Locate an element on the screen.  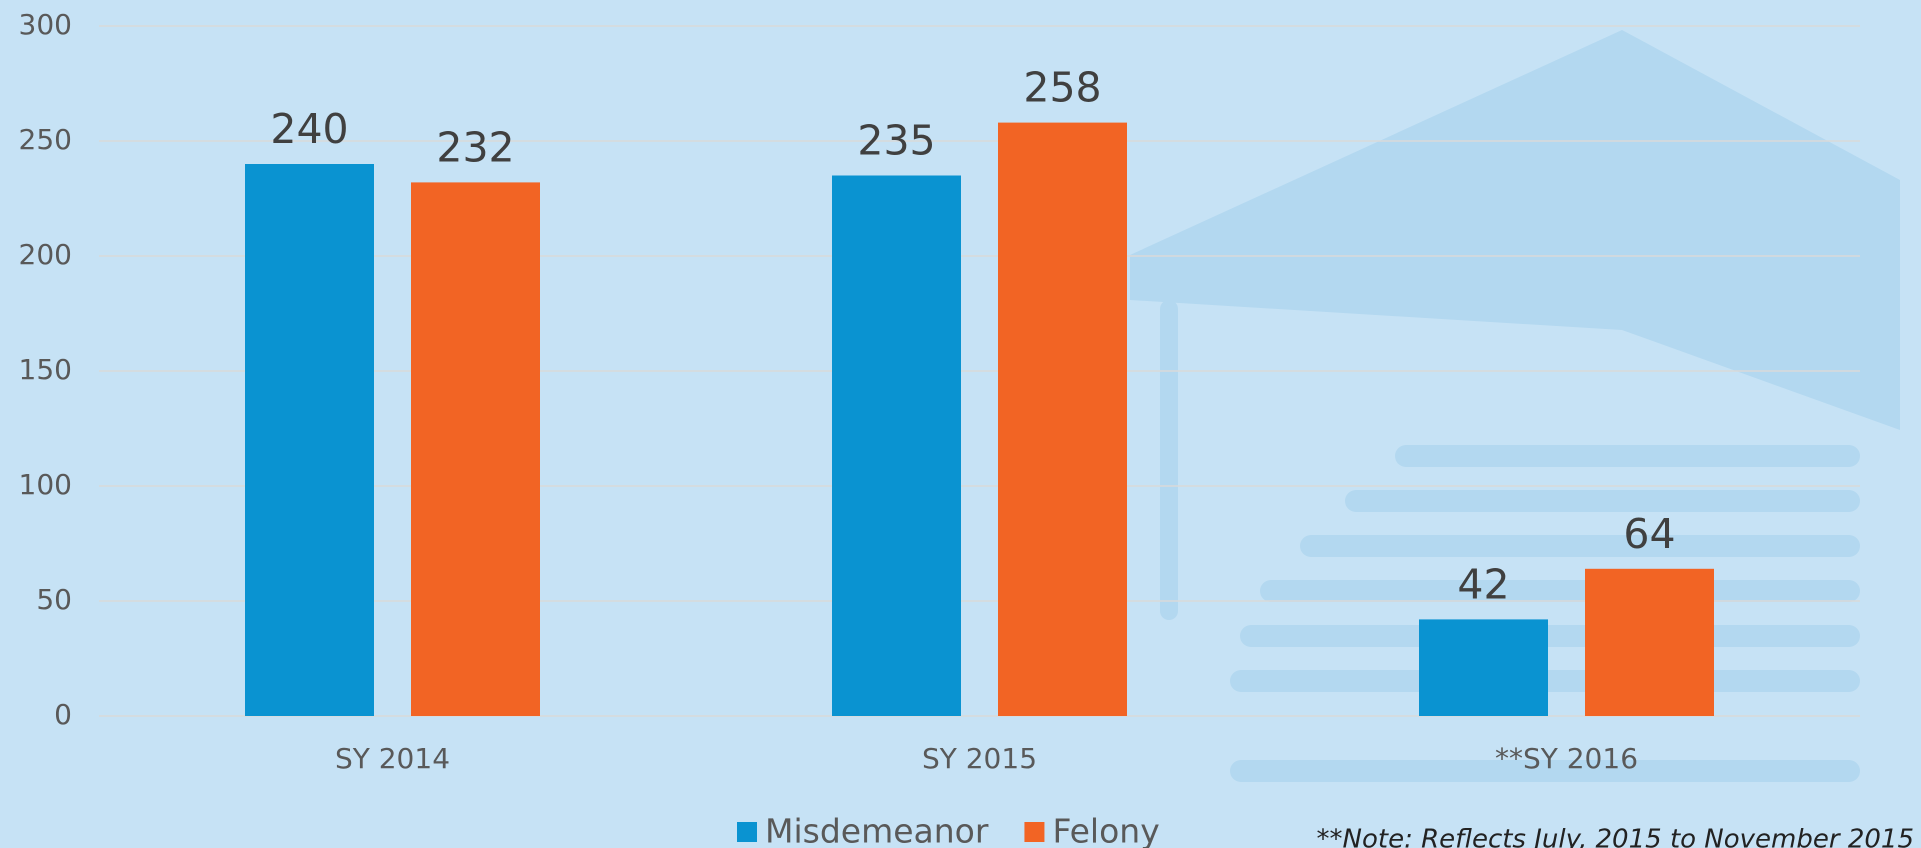
y-tick-label: 300 is located at coordinates (45, 24).